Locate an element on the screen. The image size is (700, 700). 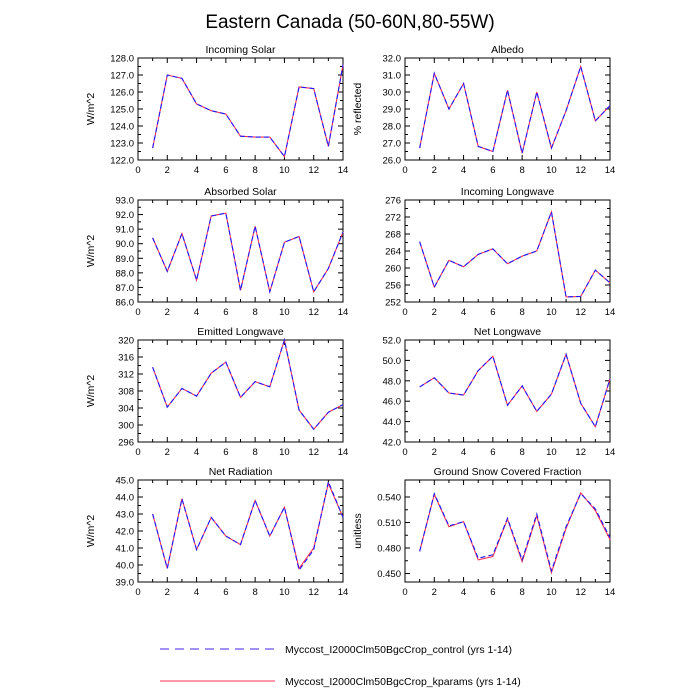
y-tick-label: 320 is located at coordinates (126, 341).